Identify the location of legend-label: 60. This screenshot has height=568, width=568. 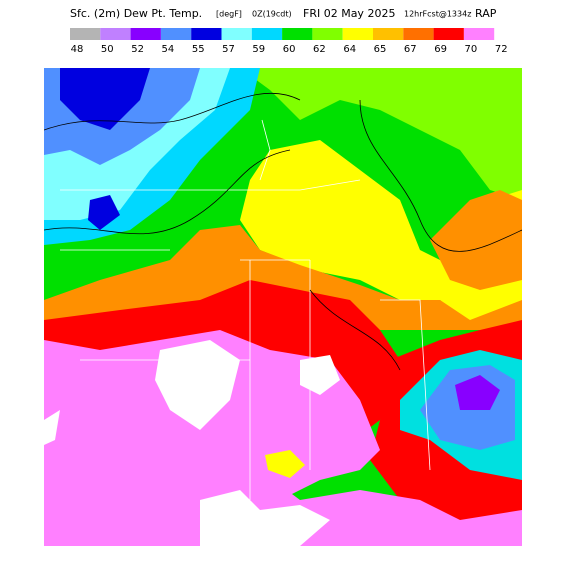
(289, 49).